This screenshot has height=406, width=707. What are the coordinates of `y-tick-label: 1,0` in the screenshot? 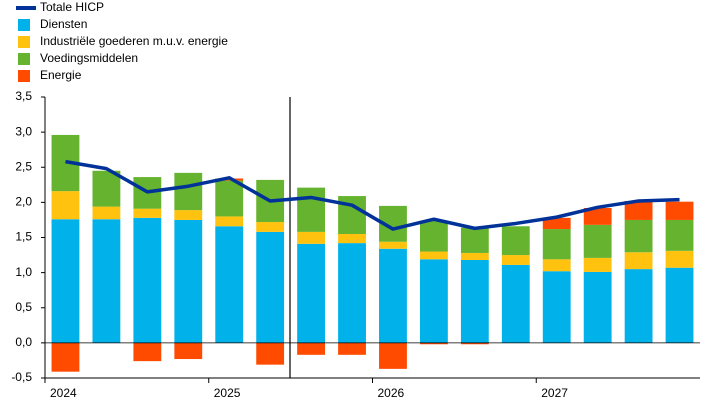 It's located at (23, 272).